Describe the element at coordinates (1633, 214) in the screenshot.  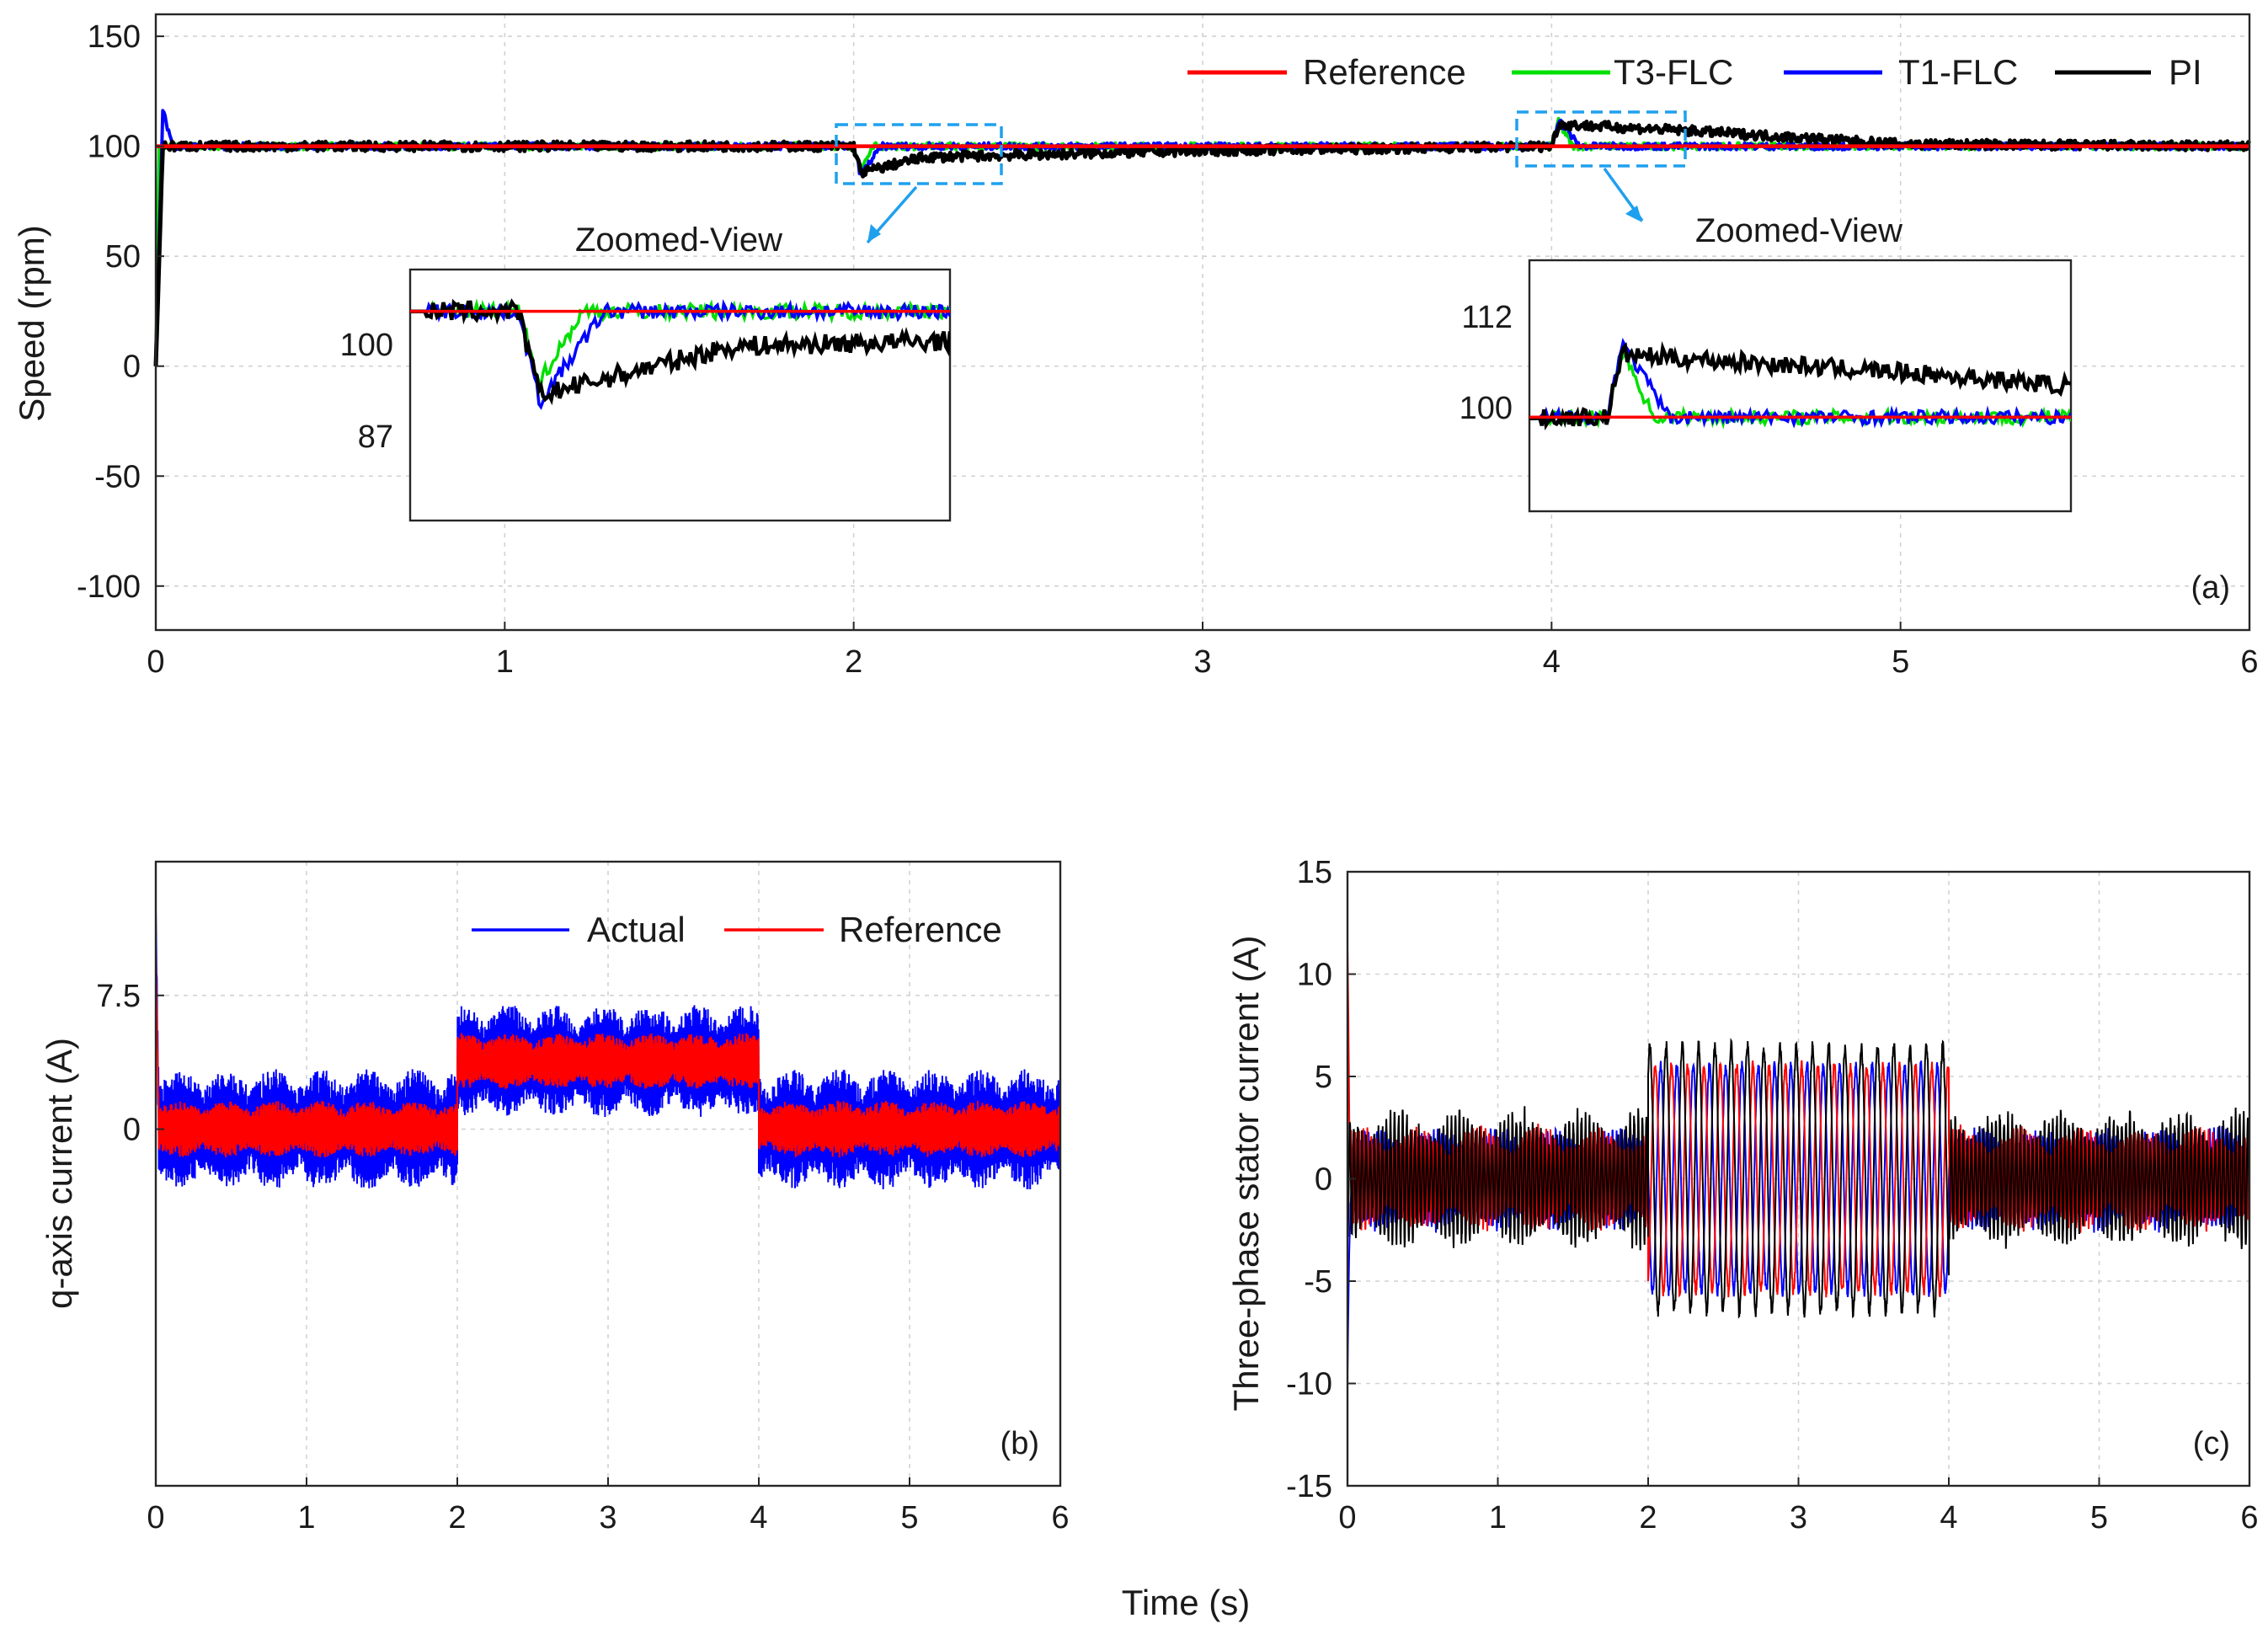
I see `zoom-arrow-2-head` at that location.